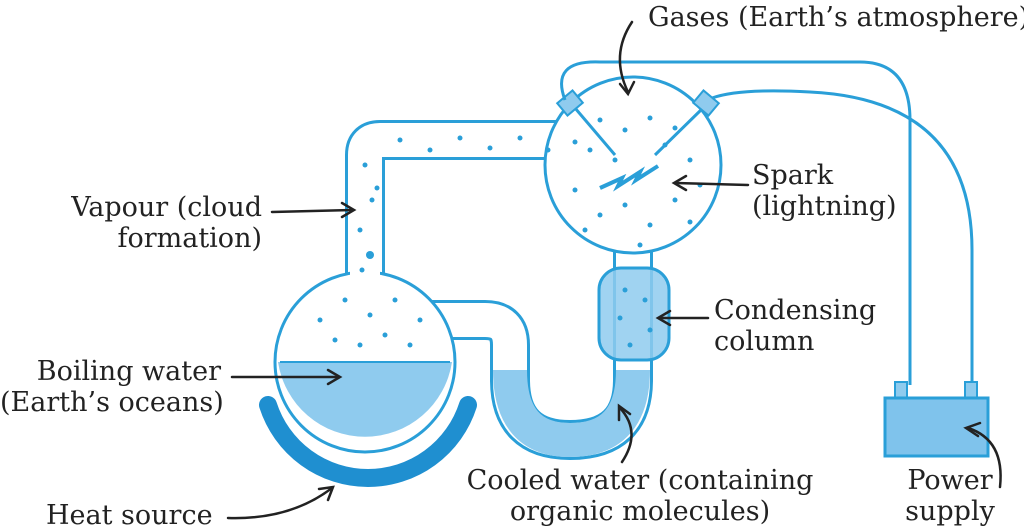 This screenshot has height=531, width=1024. What do you see at coordinates (936, 419) in the screenshot?
I see `power-supply` at bounding box center [936, 419].